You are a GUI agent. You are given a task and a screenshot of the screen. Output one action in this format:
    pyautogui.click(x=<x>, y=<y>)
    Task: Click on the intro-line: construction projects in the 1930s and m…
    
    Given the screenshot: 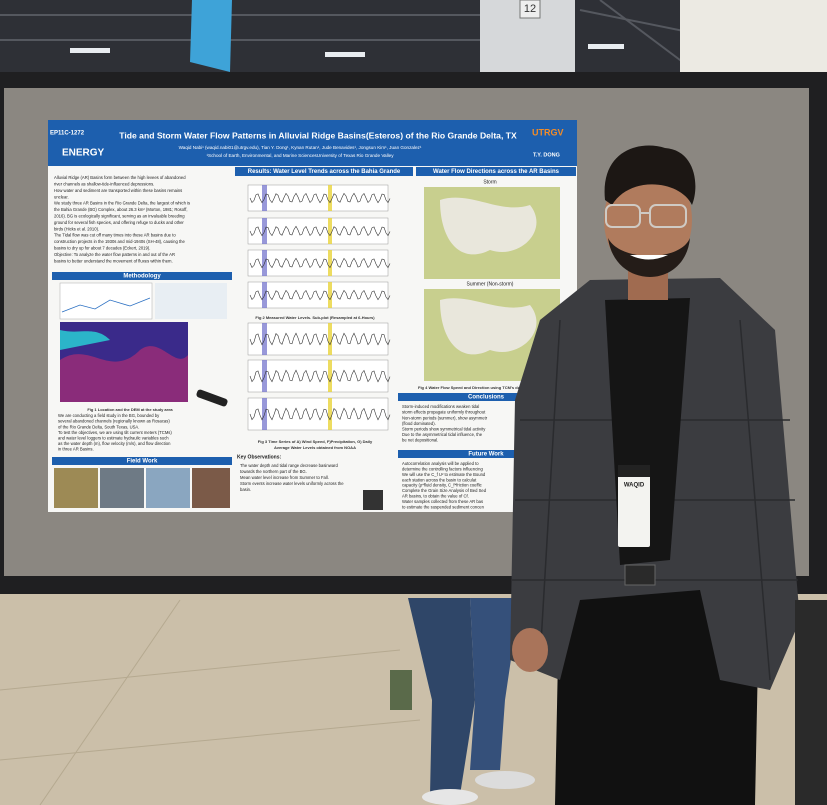 What is the action you would take?
    pyautogui.click(x=119, y=241)
    